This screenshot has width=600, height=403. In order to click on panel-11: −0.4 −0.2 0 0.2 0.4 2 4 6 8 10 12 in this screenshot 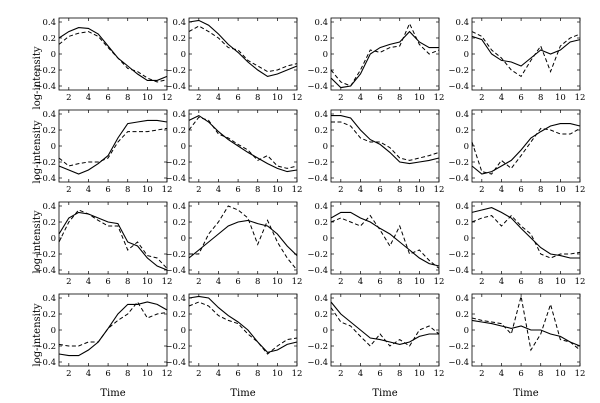, I will do `click(376, 244)`.